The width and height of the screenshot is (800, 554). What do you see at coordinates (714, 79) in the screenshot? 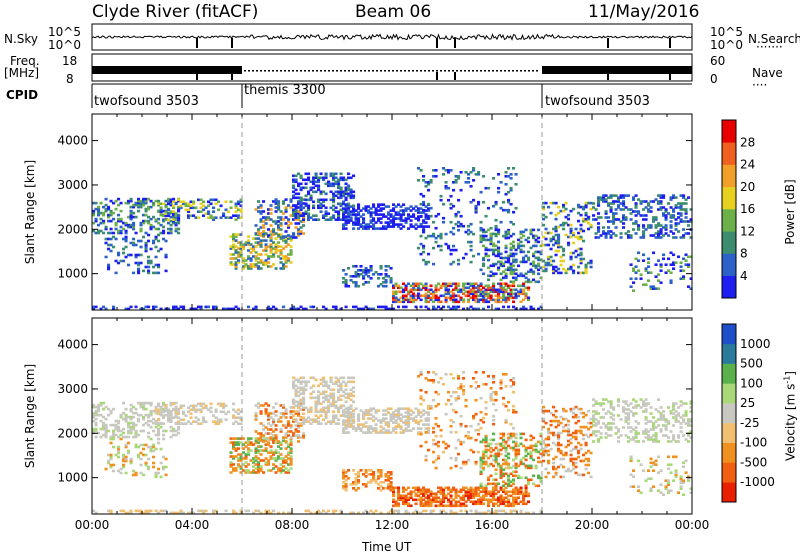
I see `nave-tick-bottom-right: 0` at bounding box center [714, 79].